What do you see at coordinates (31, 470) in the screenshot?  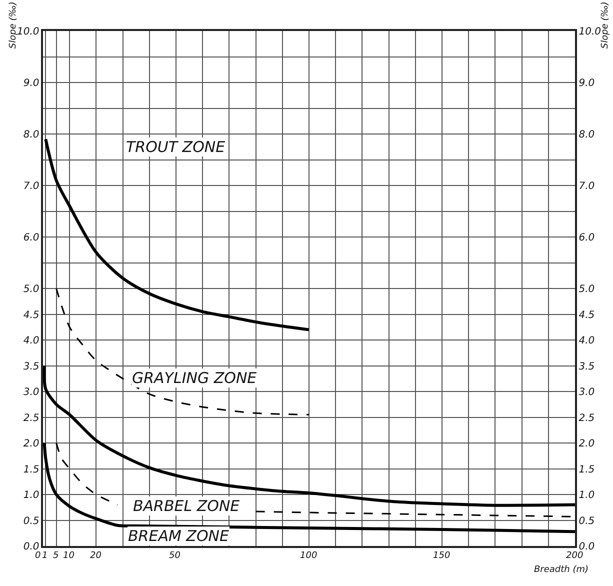 I see `y-tick-label: 1.5` at bounding box center [31, 470].